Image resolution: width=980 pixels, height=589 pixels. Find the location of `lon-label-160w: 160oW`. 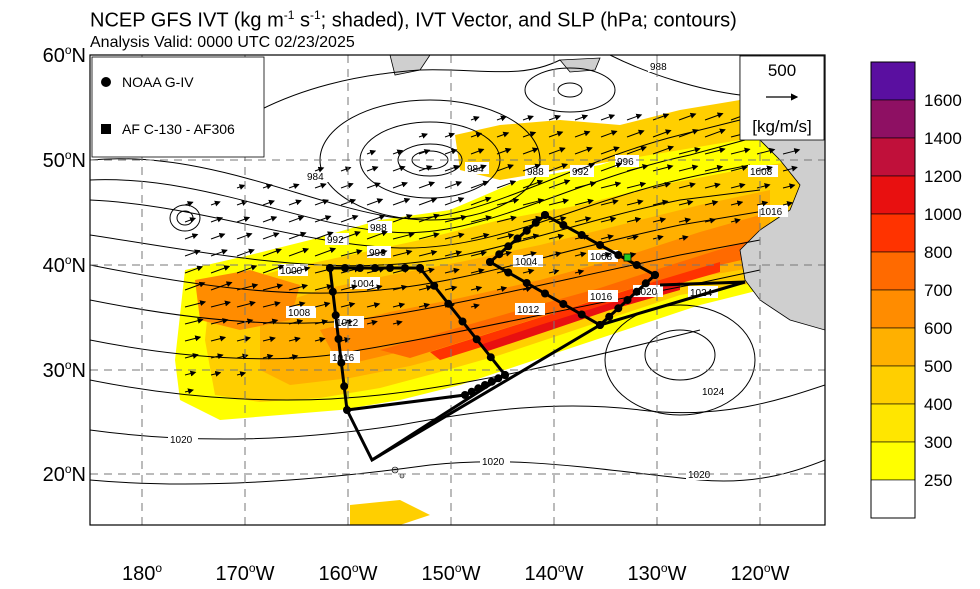

lon-label-160w: 160oW is located at coordinates (348, 573).